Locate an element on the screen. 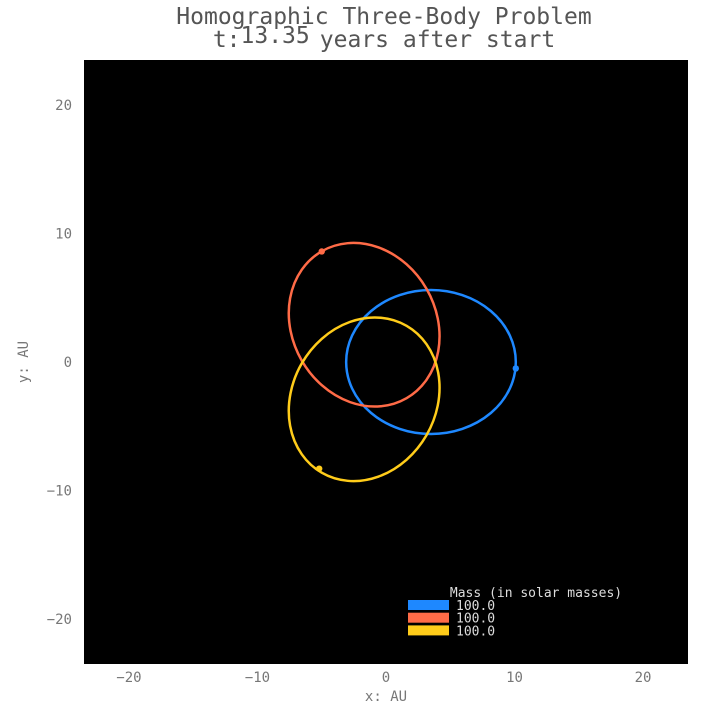  orbit-layer is located at coordinates (402, 362).